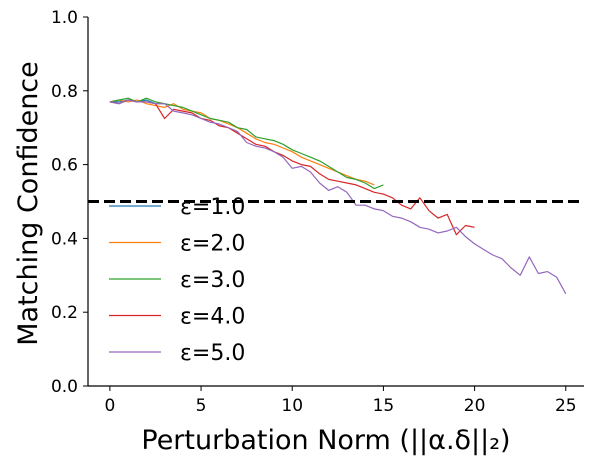 Image resolution: width=597 pixels, height=466 pixels. I want to click on x-axis-label: Perturbation Norm (||α.δ||₂), so click(325, 440).